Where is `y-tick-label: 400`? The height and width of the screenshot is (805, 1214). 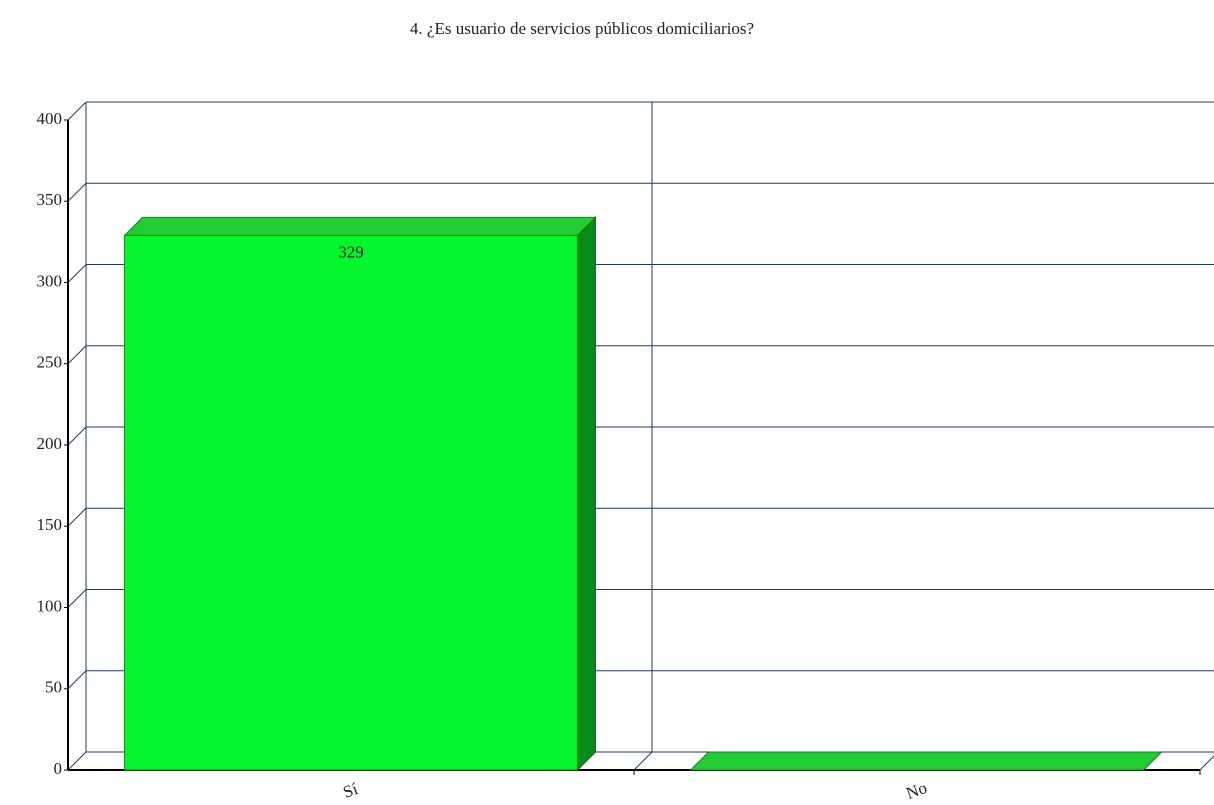
y-tick-label: 400 is located at coordinates (50, 118).